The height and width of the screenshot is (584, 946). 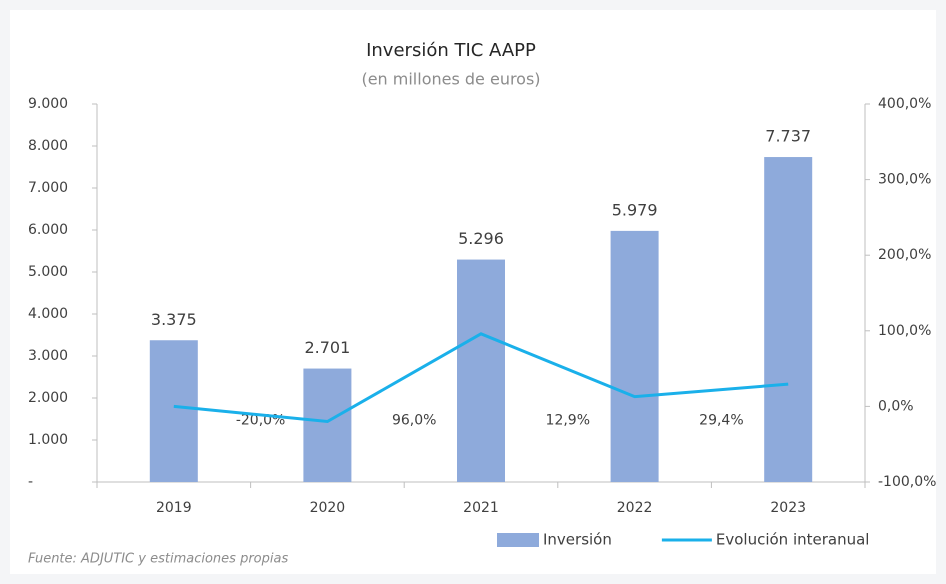 I want to click on y-tick-label: 1.000, so click(x=48, y=440).